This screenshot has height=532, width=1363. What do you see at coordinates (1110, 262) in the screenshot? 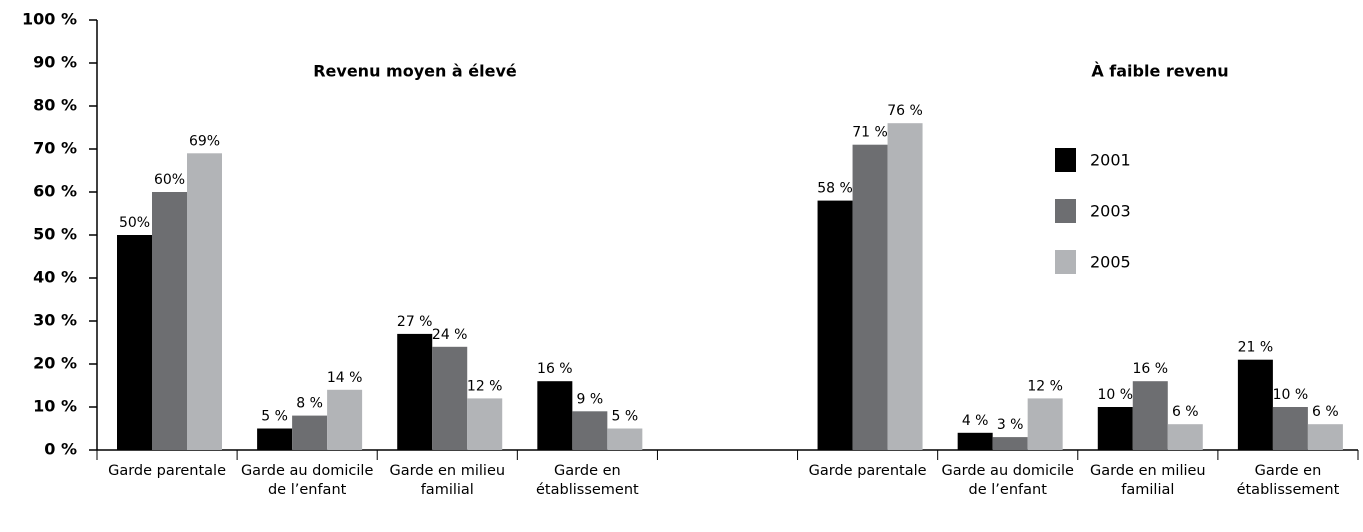
I see `legend-label: 2005` at bounding box center [1110, 262].